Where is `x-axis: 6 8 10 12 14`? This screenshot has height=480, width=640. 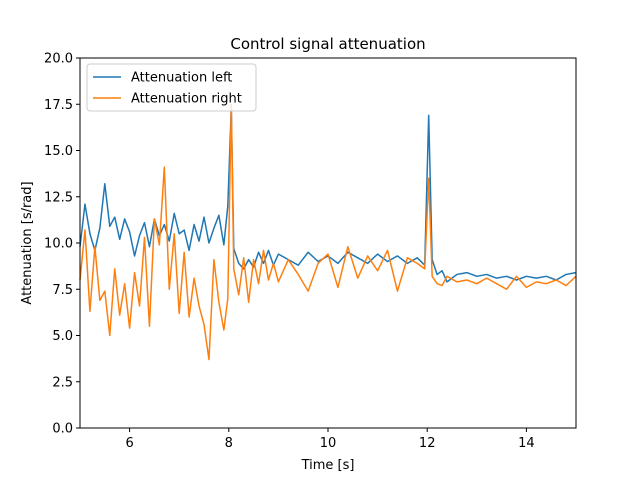 x-axis: 6 8 10 12 14 is located at coordinates (330, 439).